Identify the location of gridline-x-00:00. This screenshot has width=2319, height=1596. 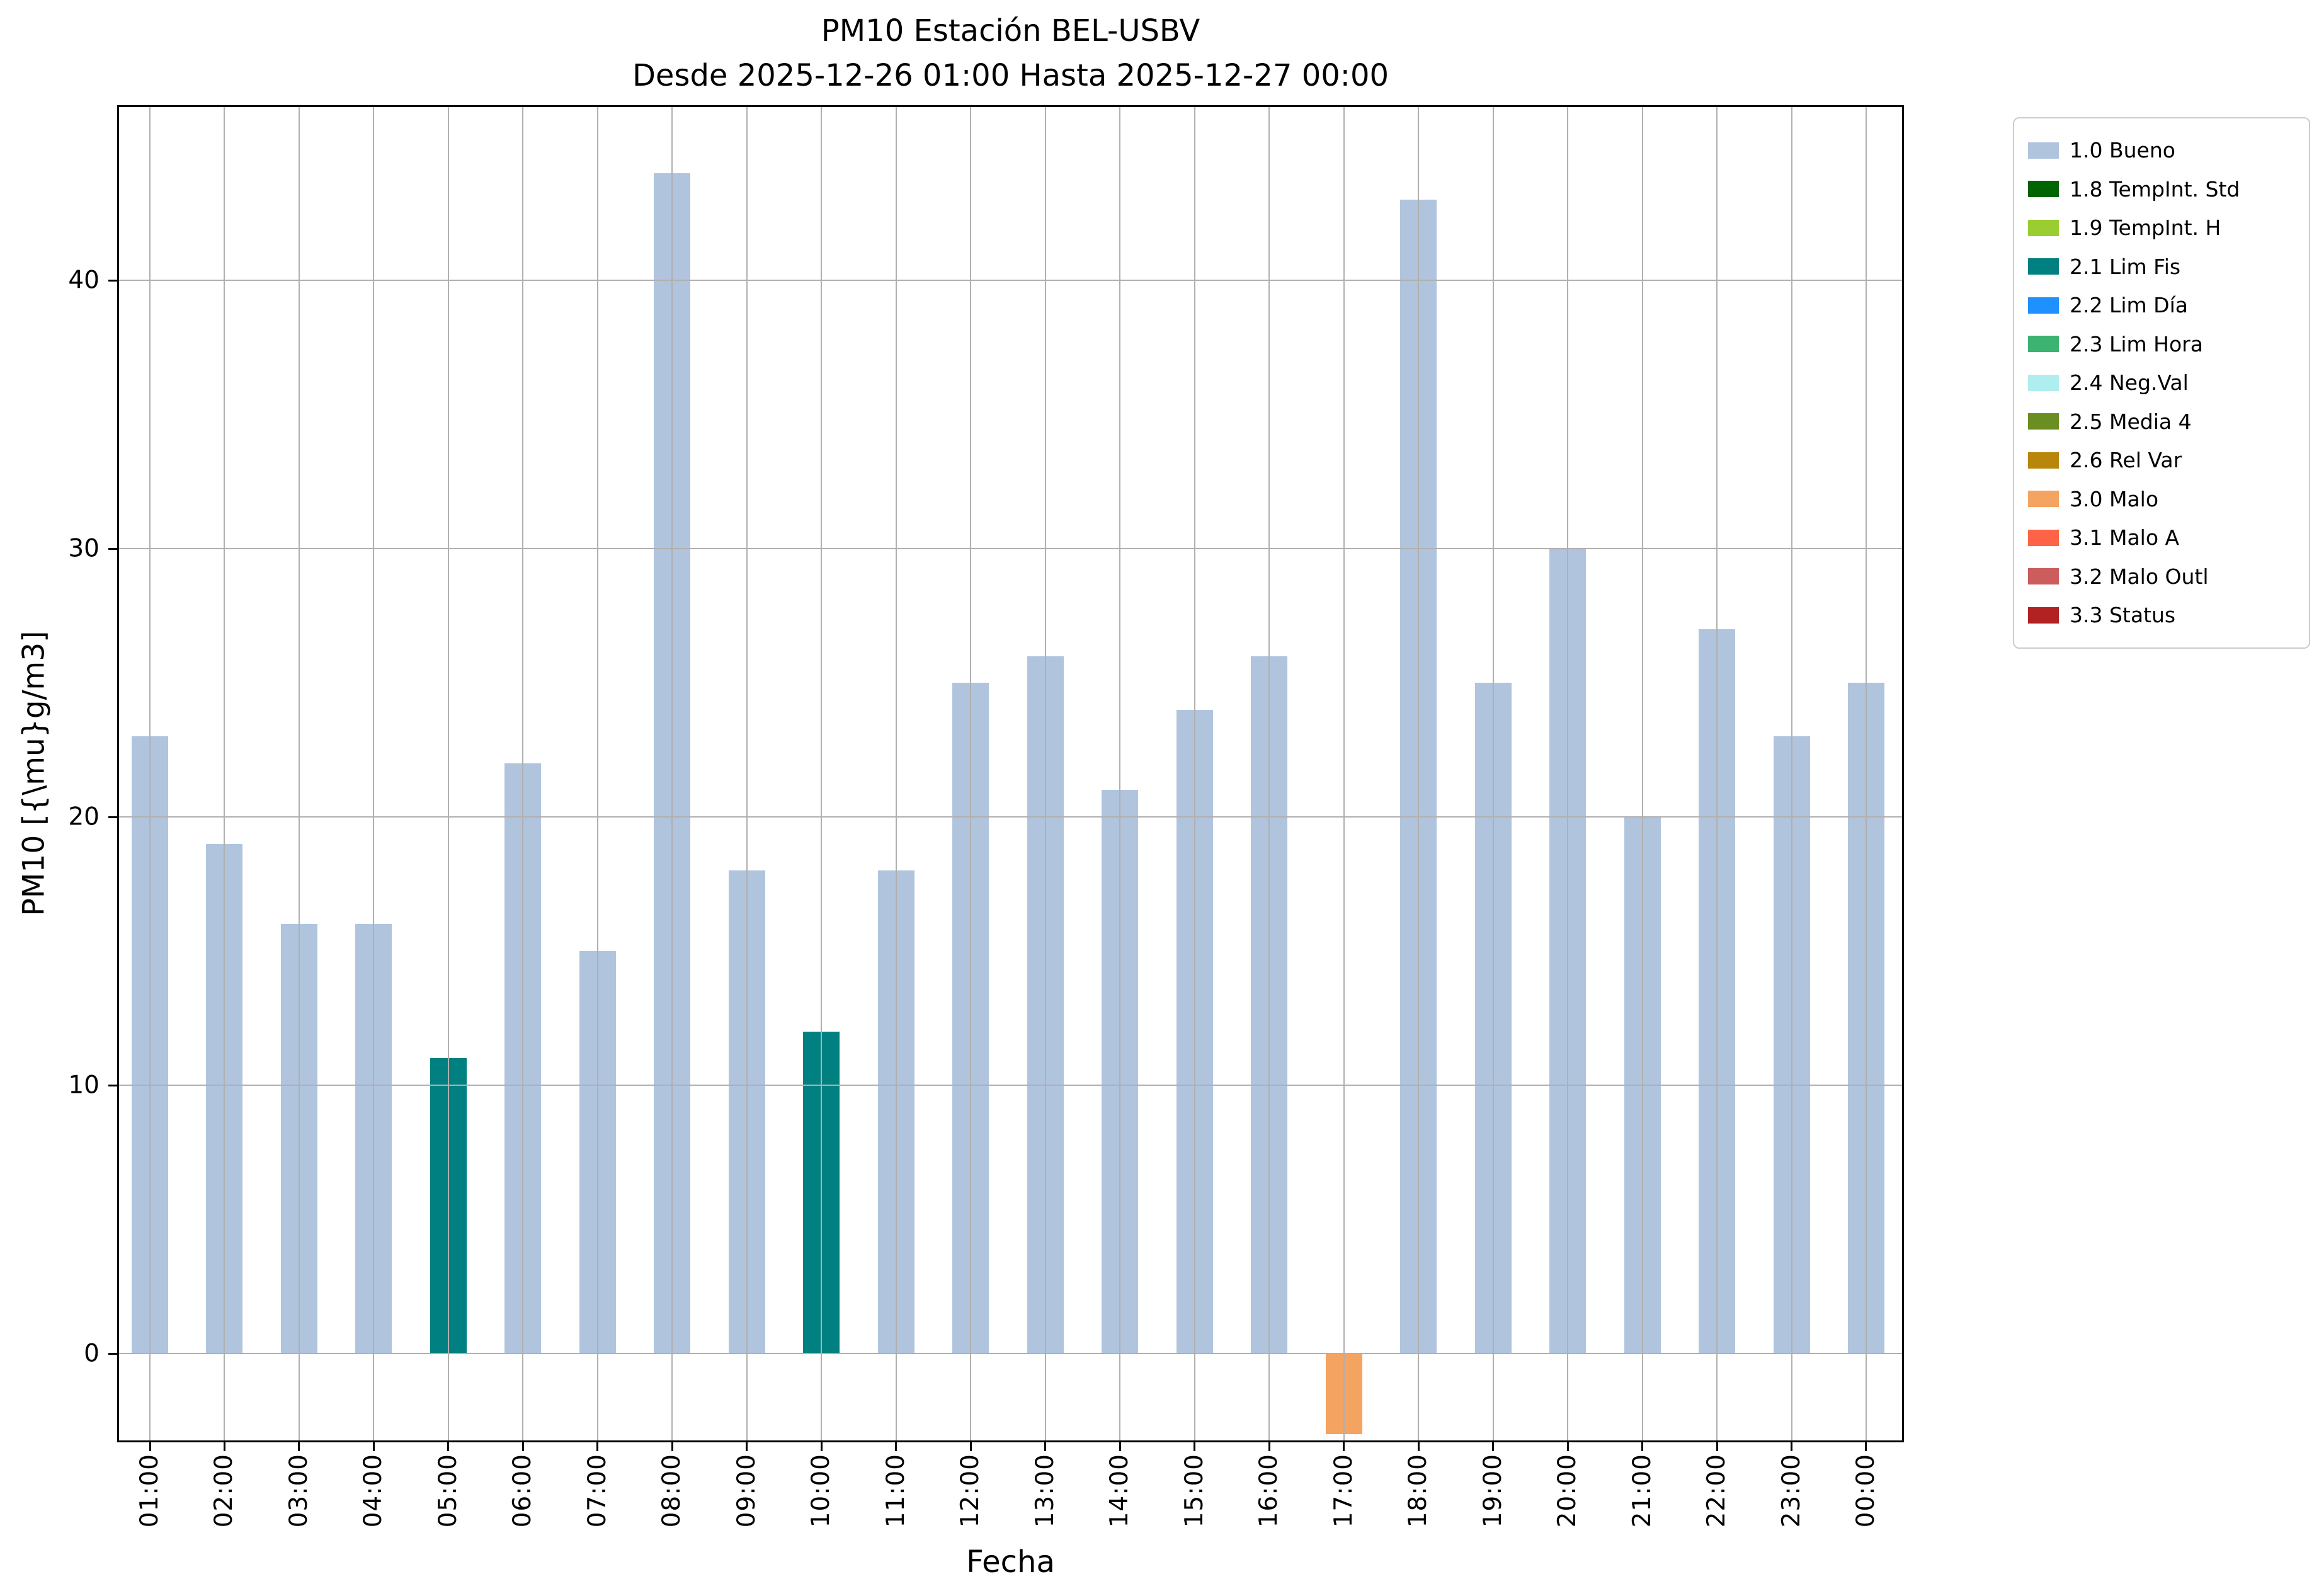
(1866, 773).